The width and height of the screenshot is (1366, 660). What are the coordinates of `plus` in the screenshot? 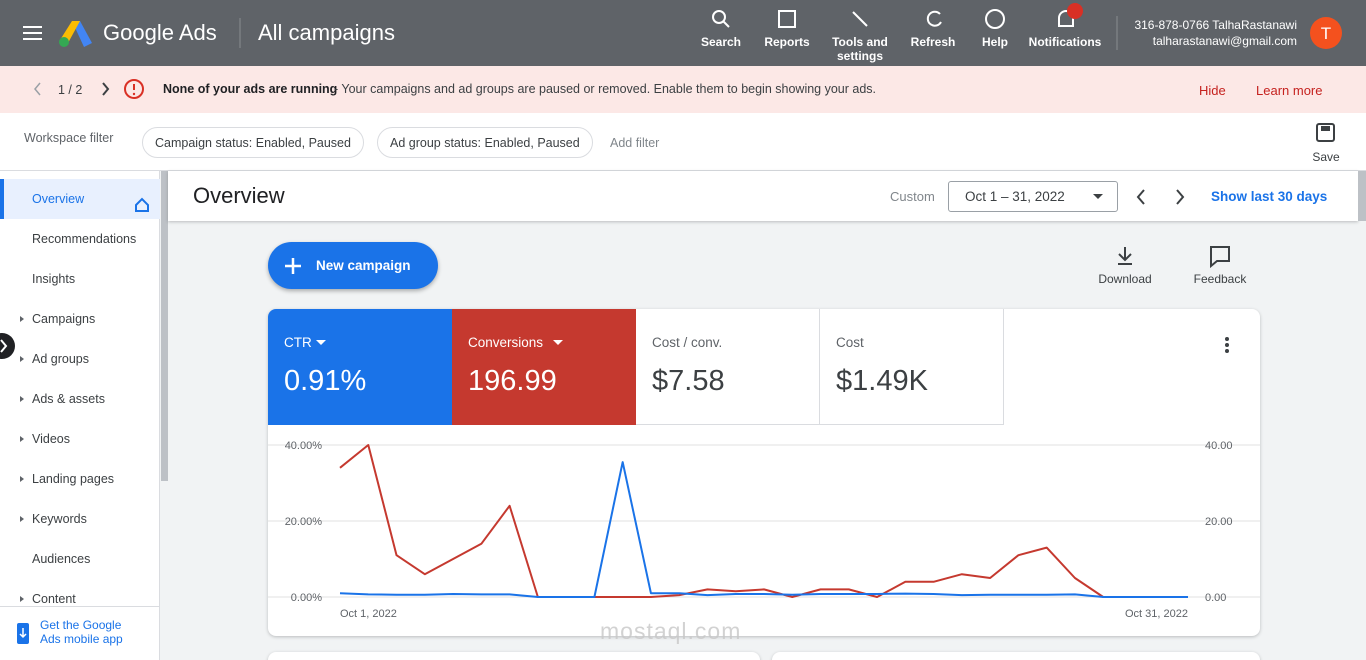 It's located at (293, 266).